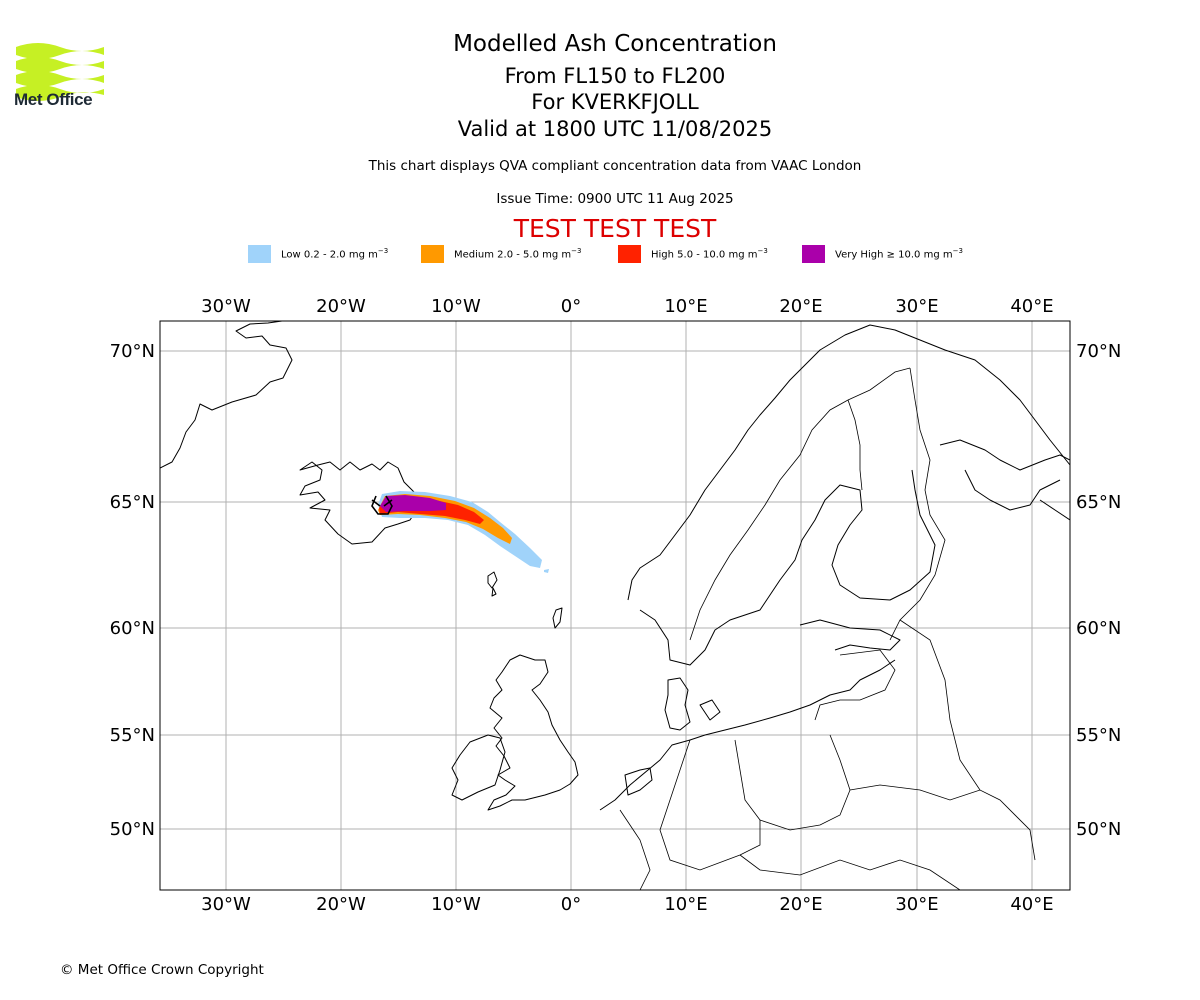 This screenshot has width=1200, height=1000. What do you see at coordinates (132, 590) in the screenshot?
I see `lat-labels-left: 70°N 65°N 60°N 55°N 50°N` at bounding box center [132, 590].